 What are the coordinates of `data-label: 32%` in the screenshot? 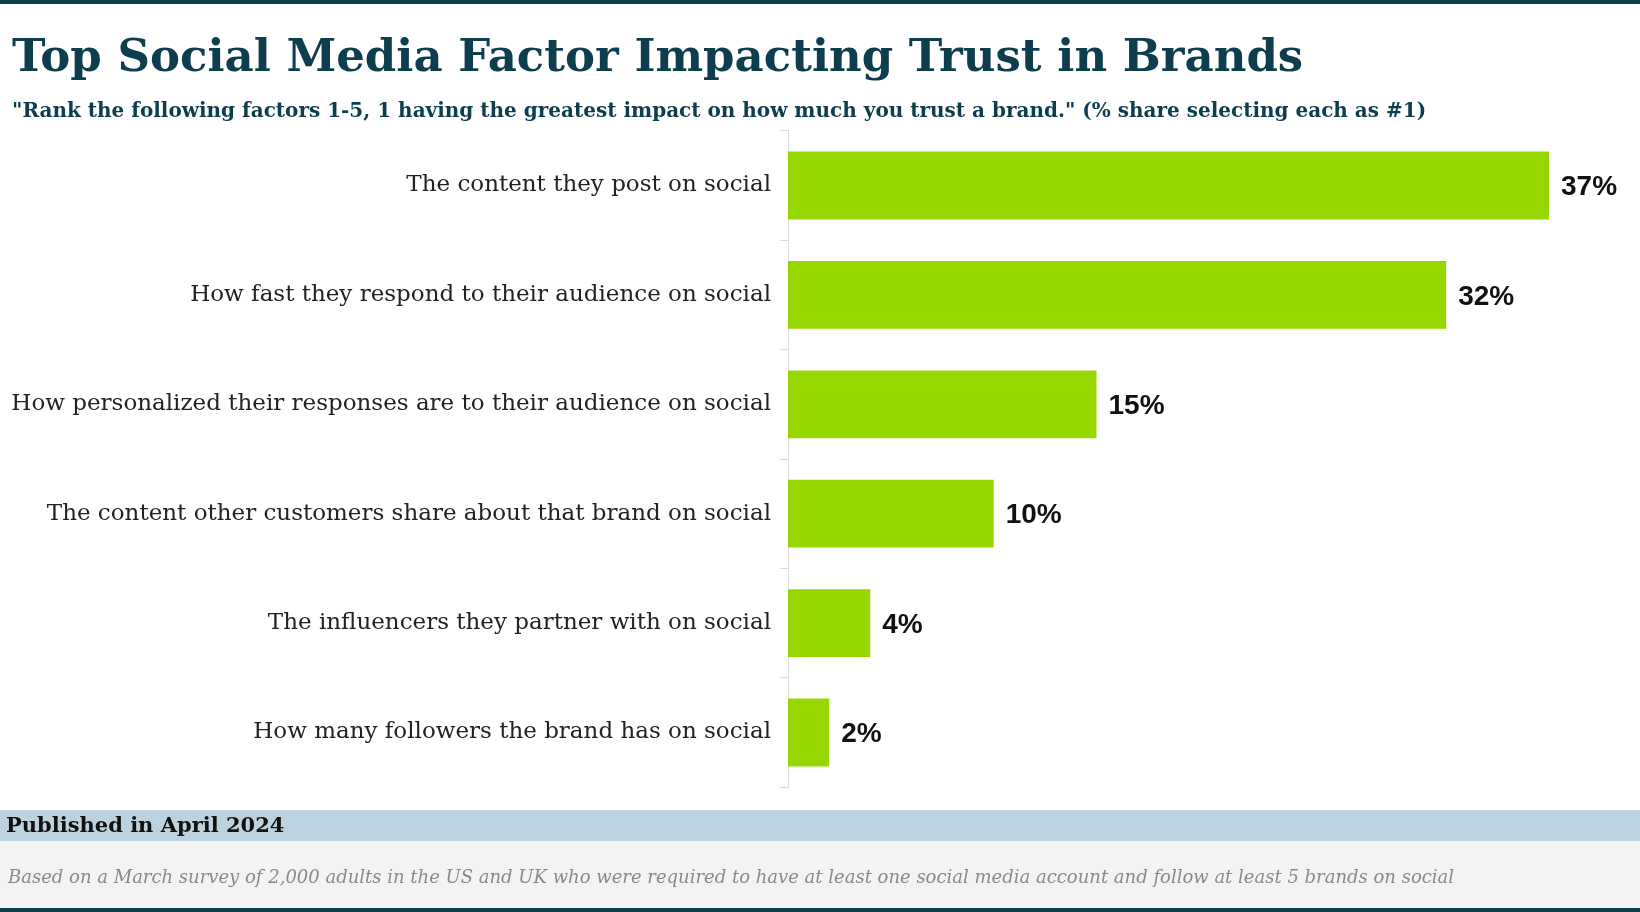 It's located at (1486, 295).